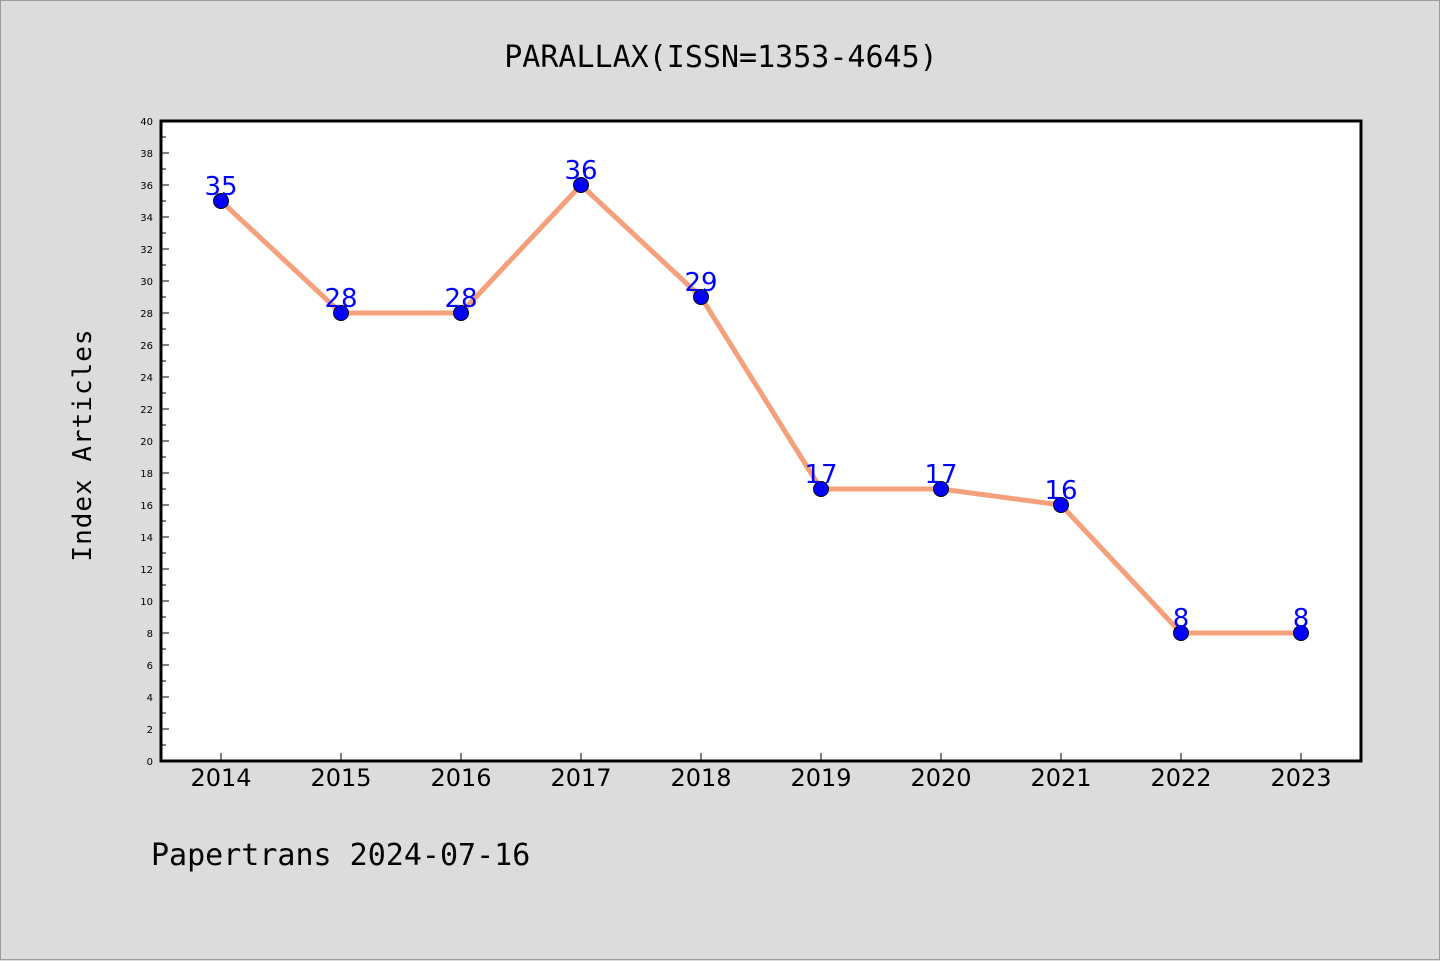 The height and width of the screenshot is (961, 1440). Describe the element at coordinates (146, 410) in the screenshot. I see `y-tick-label: 22` at that location.